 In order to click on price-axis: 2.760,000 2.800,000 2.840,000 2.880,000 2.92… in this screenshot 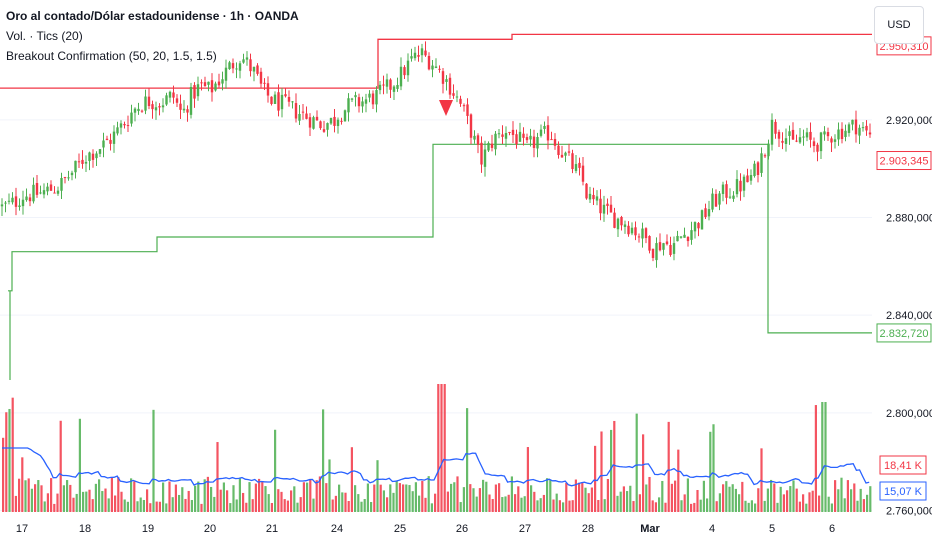, I will do `click(909, 316)`.